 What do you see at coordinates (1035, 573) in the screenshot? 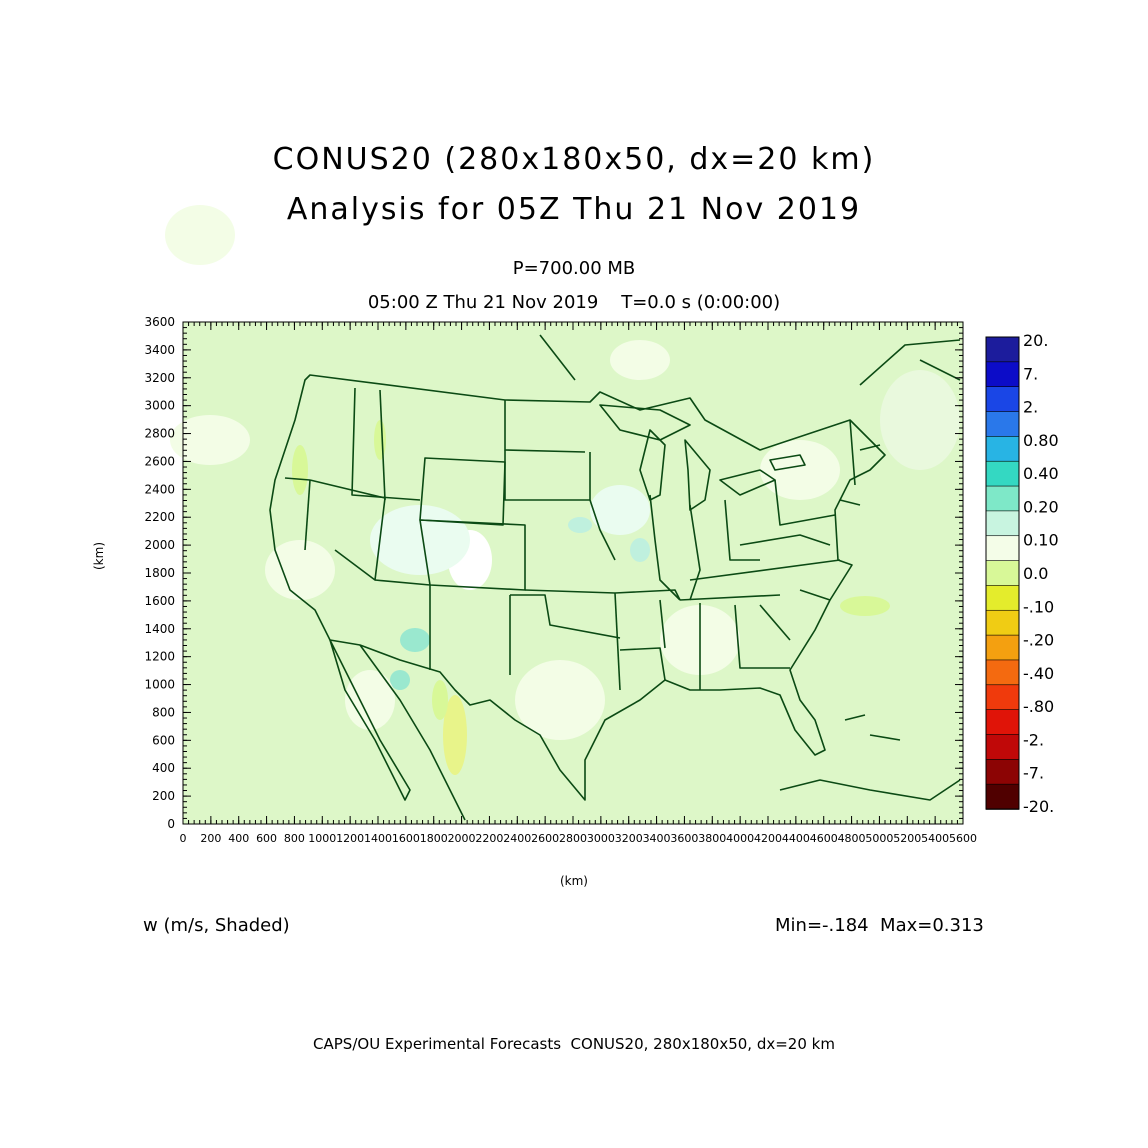
I see `colorbar-label: 0.0` at bounding box center [1035, 573].